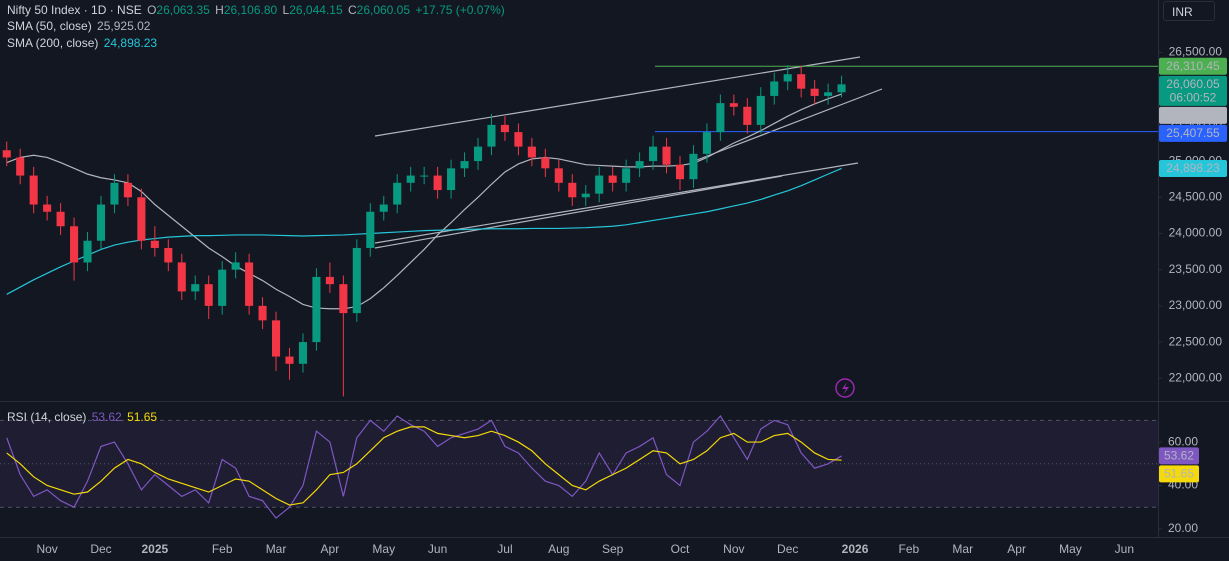 The image size is (1229, 561). Describe the element at coordinates (124, 26) in the screenshot. I see `indicator-value: 25,925.02` at that location.